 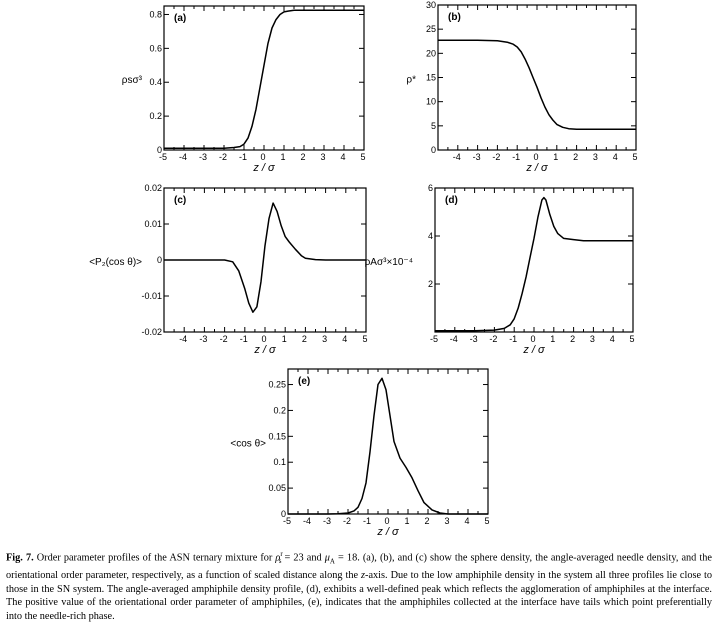 What do you see at coordinates (387, 532) in the screenshot?
I see `panel-e-x-label: z / σ` at bounding box center [387, 532].